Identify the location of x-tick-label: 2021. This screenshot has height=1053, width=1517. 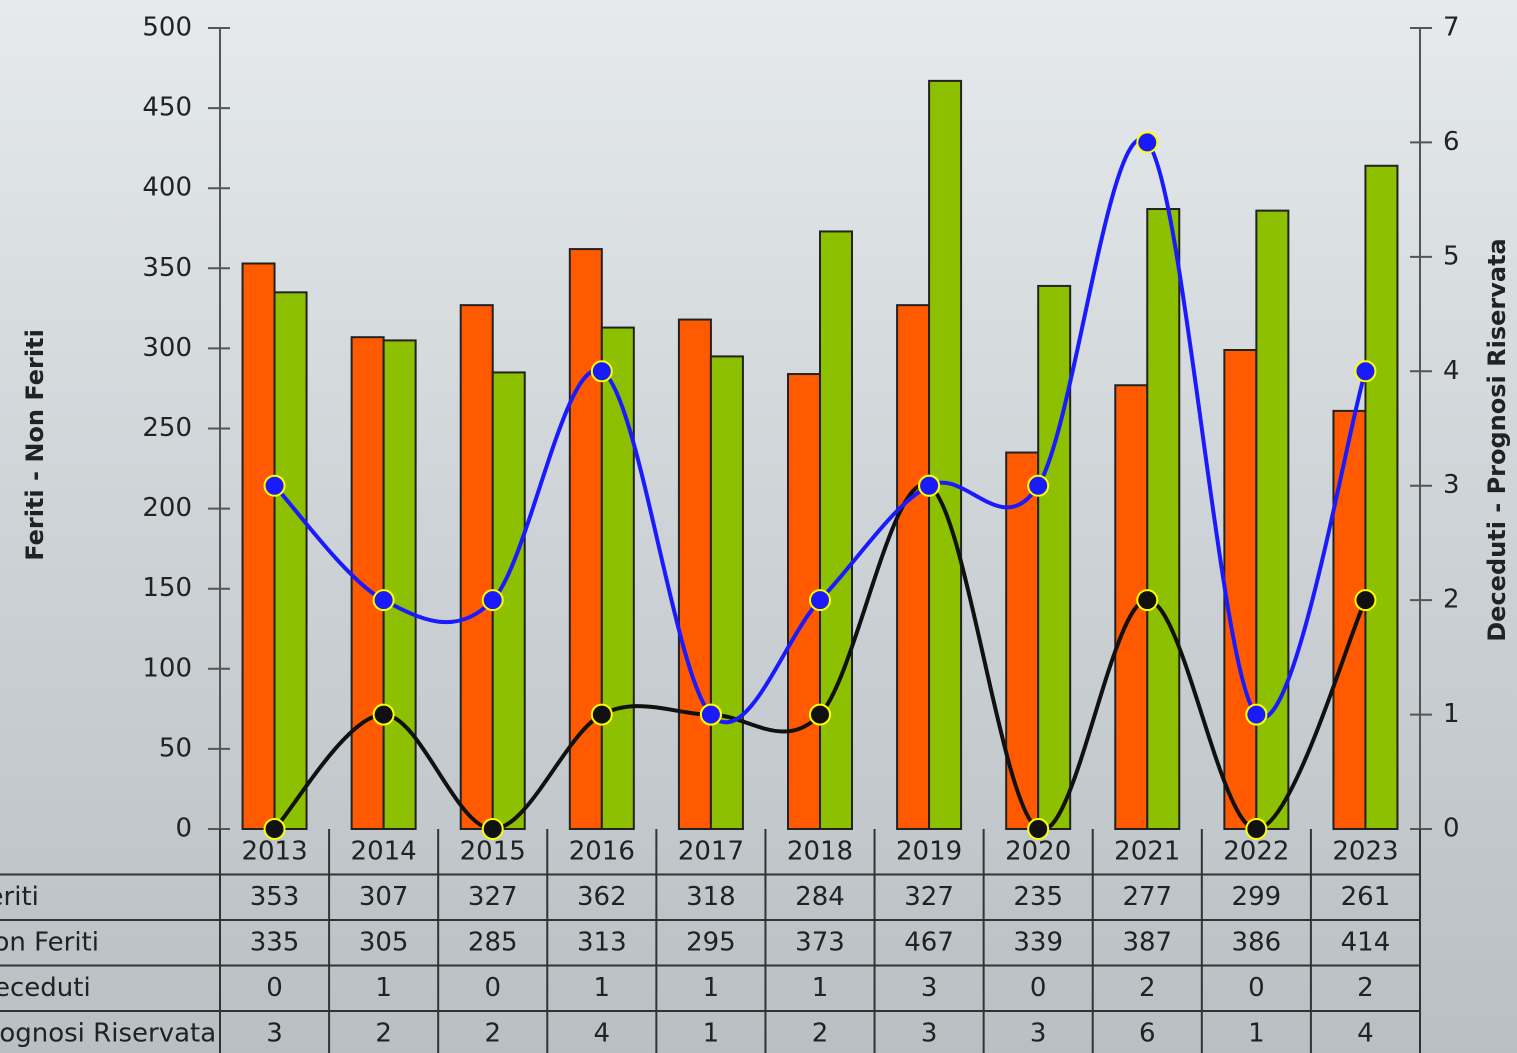
(1147, 851).